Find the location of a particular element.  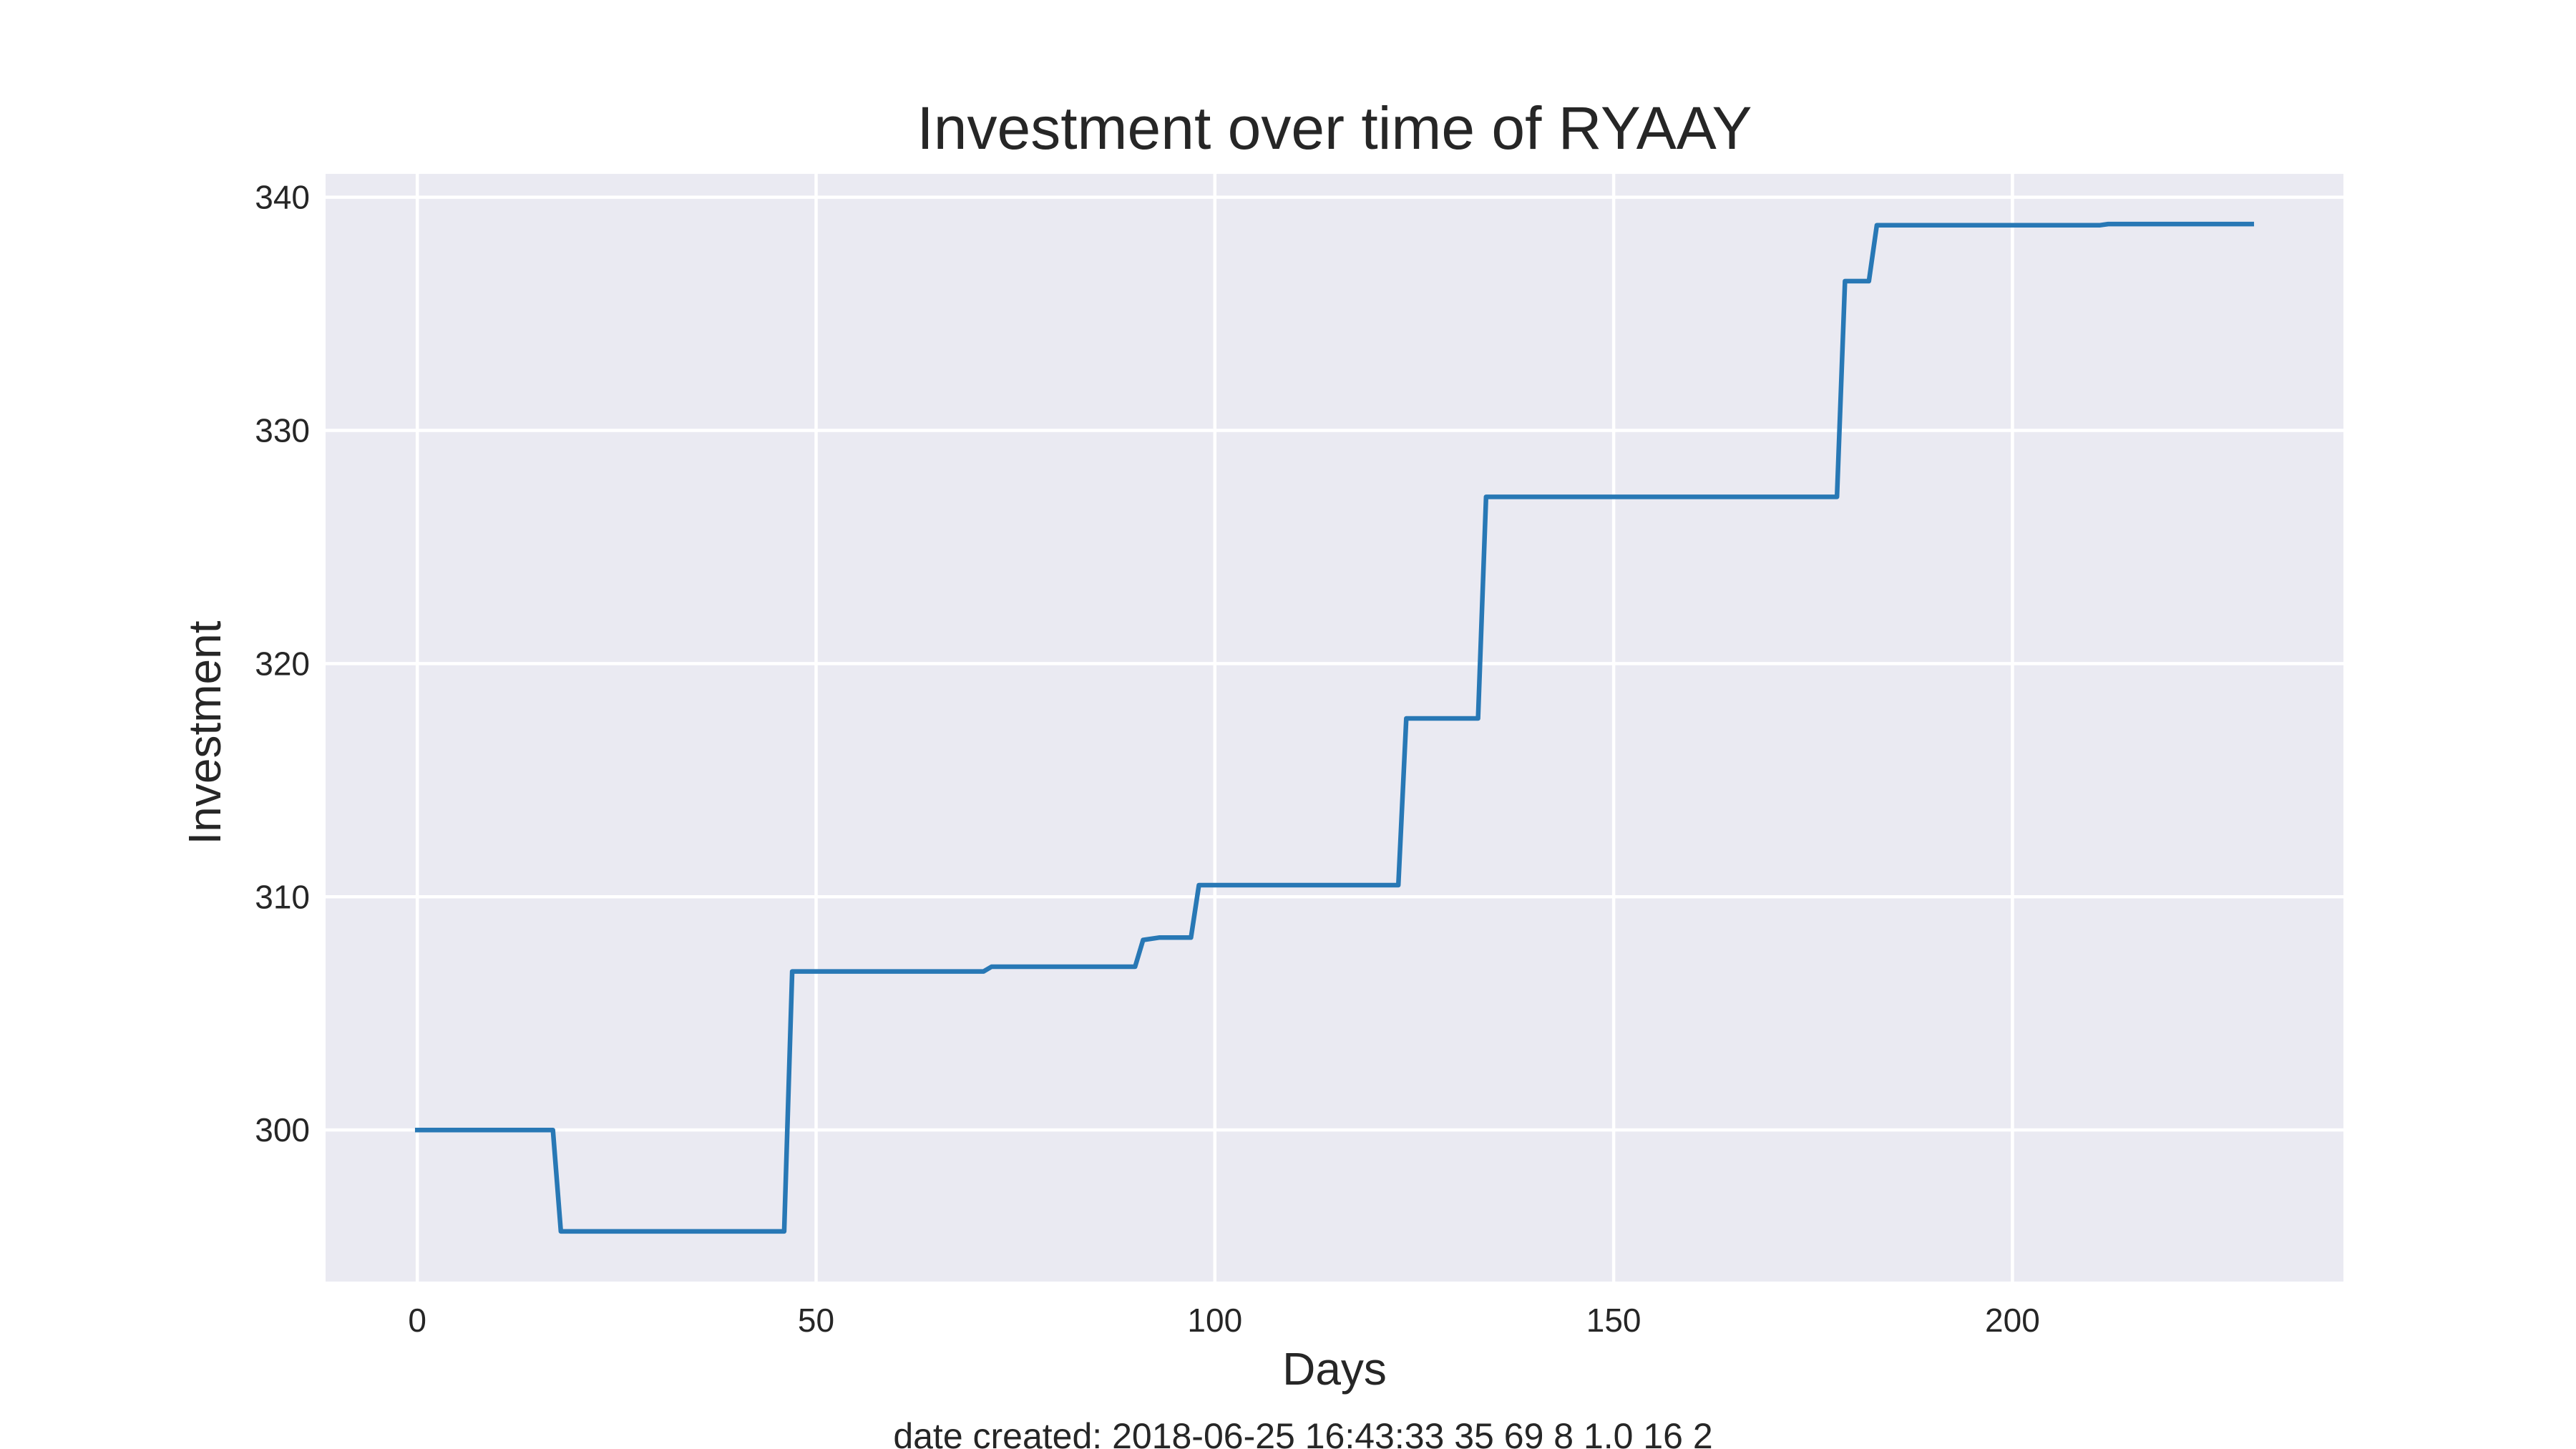

x-tick-labels: 0 50 100 150 200 is located at coordinates (1223, 1320).